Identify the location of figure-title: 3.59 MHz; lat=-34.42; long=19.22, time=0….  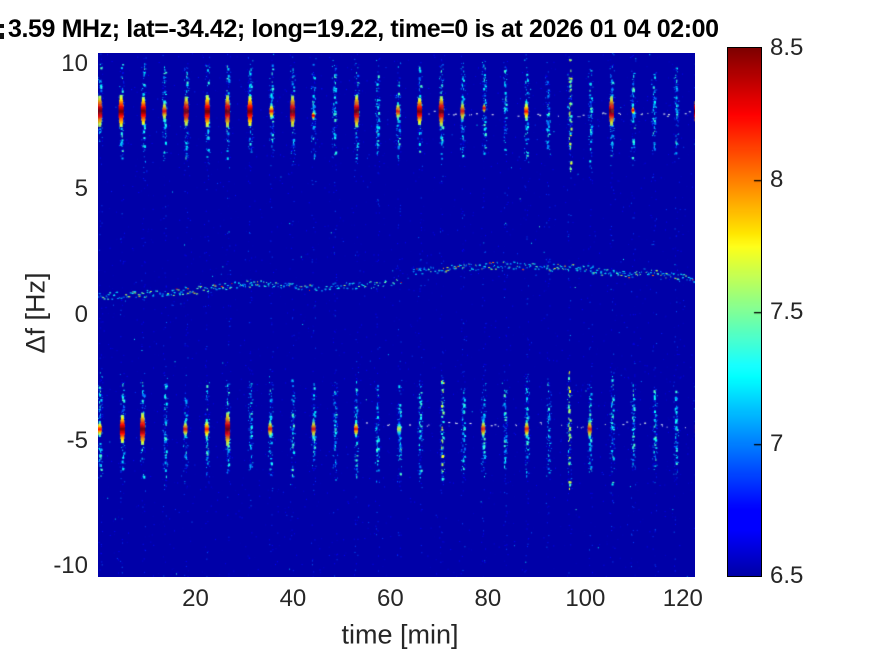
(363, 29).